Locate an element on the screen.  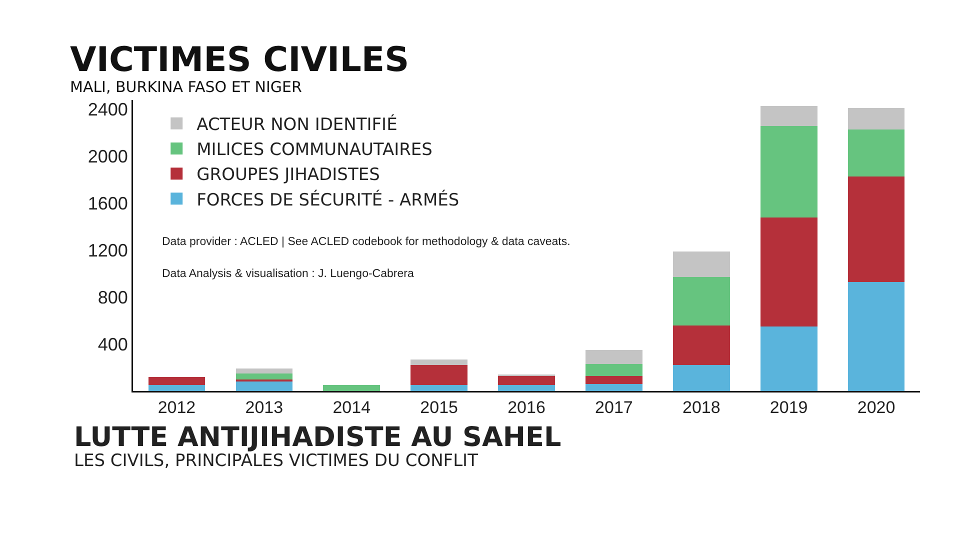
legend-label: FORCES DE SÉCURITÉ - ARMÉS is located at coordinates (328, 199).